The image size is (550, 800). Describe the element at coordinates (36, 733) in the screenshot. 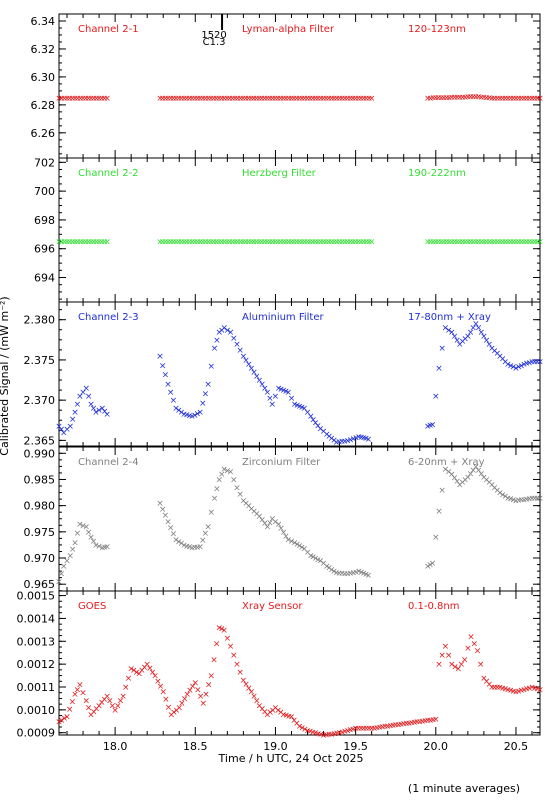

I see `y-tick-label: 0.0009` at that location.